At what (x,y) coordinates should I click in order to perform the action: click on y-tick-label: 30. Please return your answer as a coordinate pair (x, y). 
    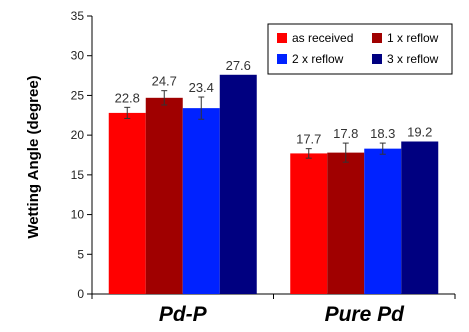
    Looking at the image, I should click on (78, 56).